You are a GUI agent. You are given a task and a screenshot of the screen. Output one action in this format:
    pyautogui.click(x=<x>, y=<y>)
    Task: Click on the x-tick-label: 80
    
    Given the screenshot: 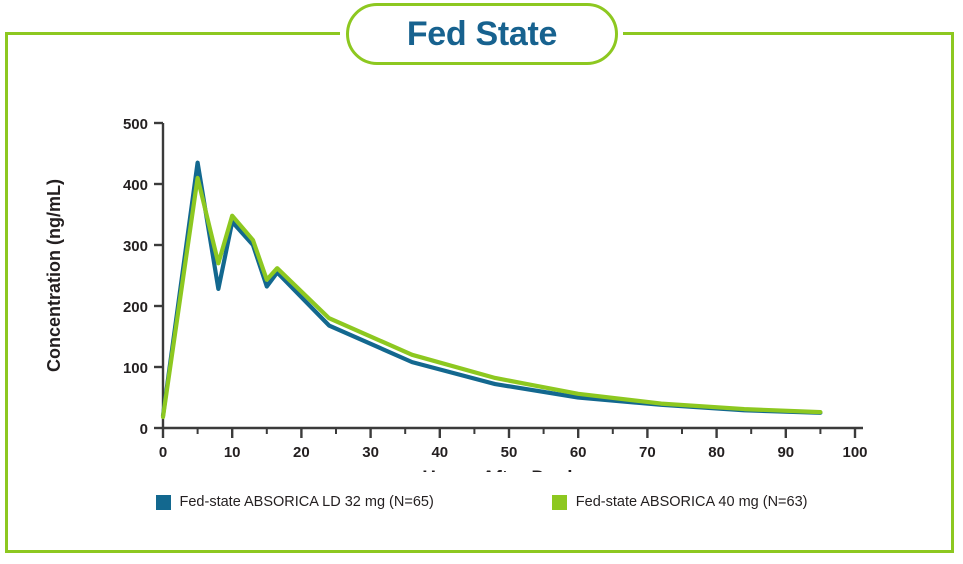 What is the action you would take?
    pyautogui.click(x=716, y=452)
    